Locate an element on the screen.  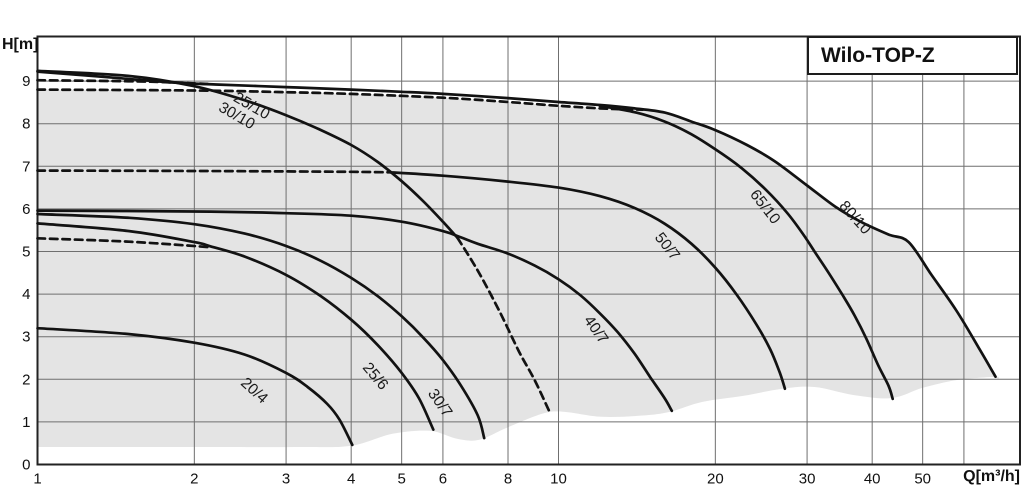
y-tick-label: 0 is located at coordinates (26, 465).